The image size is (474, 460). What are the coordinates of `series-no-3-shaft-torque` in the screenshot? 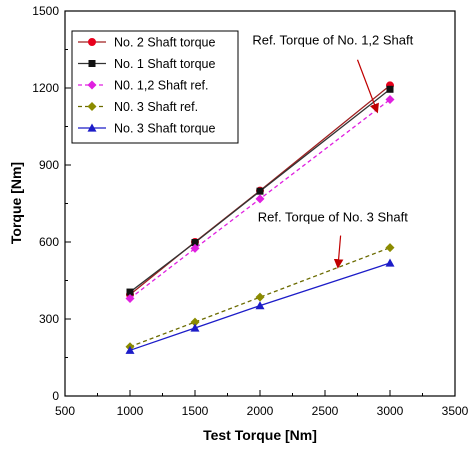 It's located at (260, 306).